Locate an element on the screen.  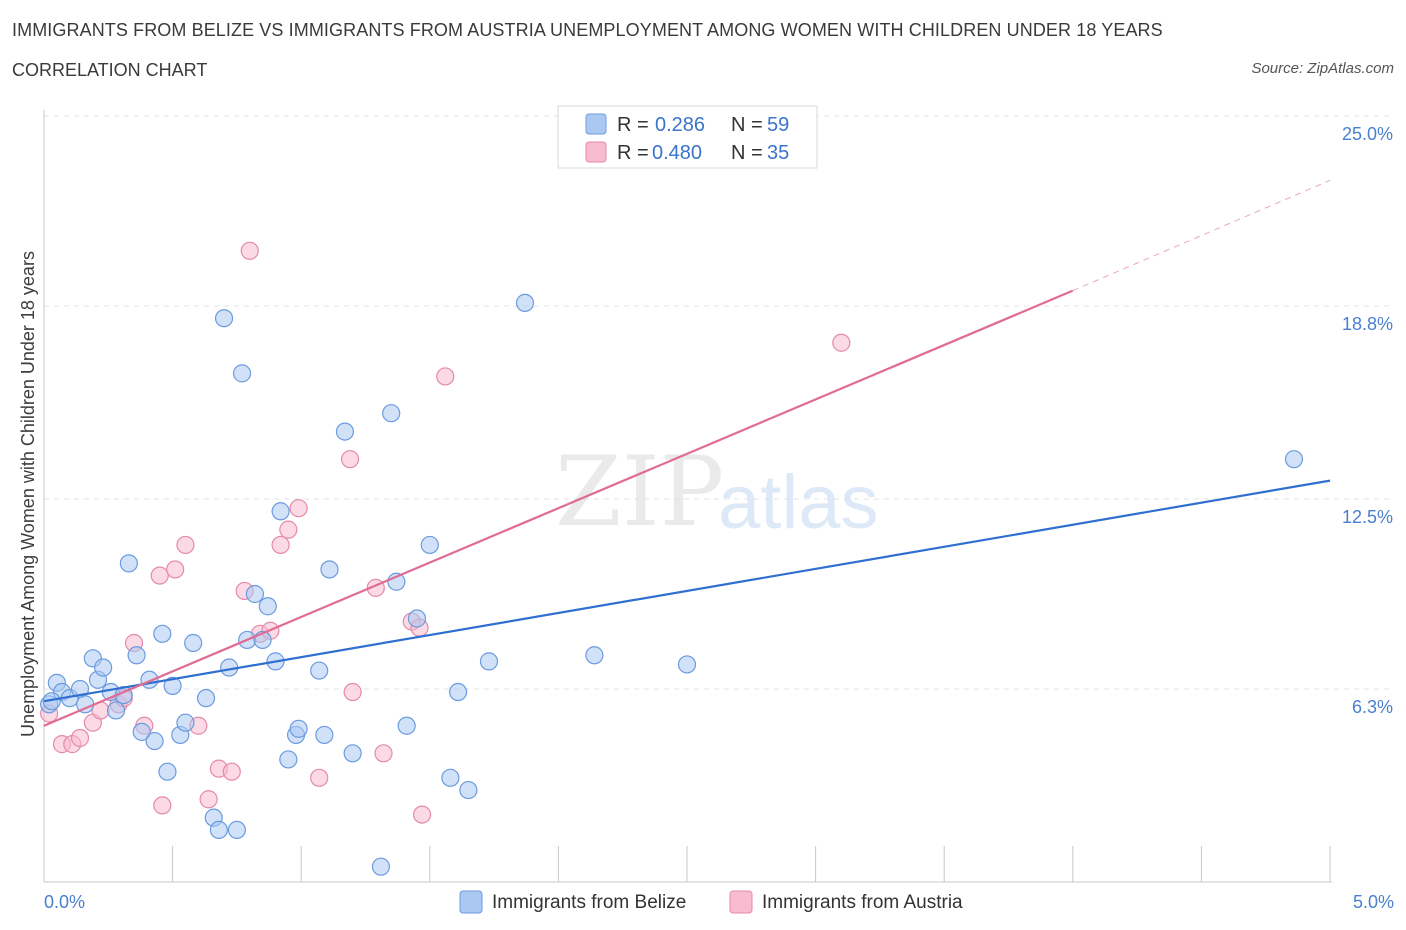
source-credit: Source: ZipAtlas.com is located at coordinates (1322, 68).